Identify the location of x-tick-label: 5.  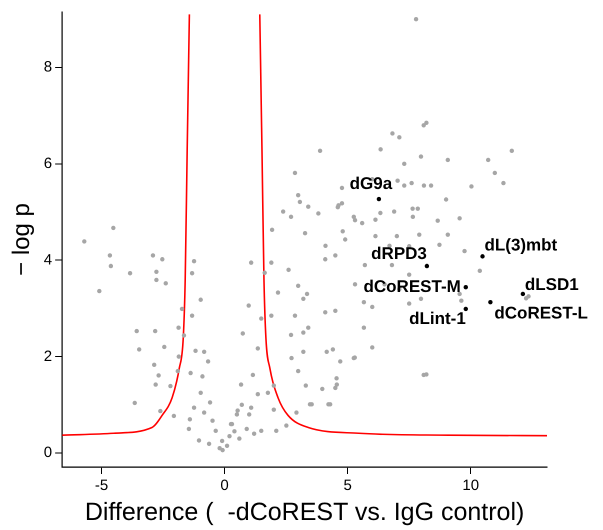
(347, 485).